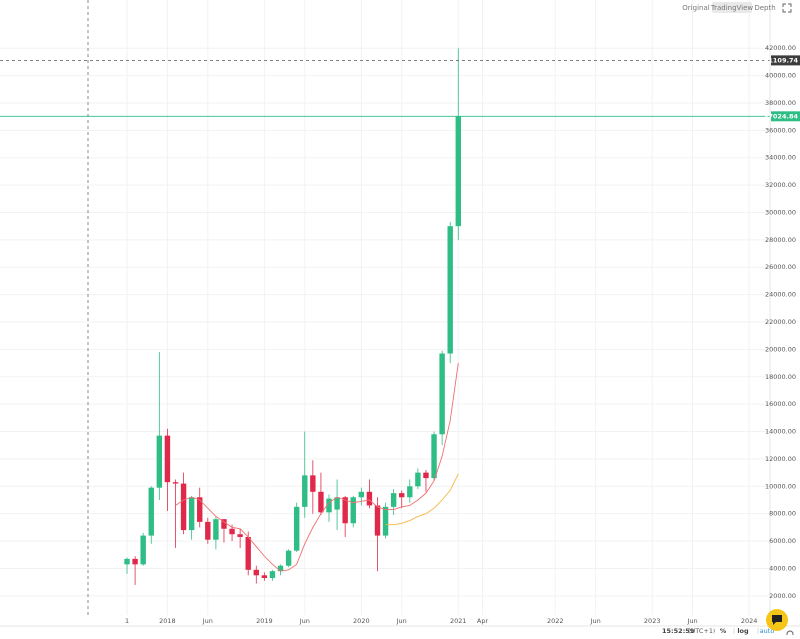 The image size is (800, 639). I want to click on y-tick-label: 8000.00, so click(782, 514).